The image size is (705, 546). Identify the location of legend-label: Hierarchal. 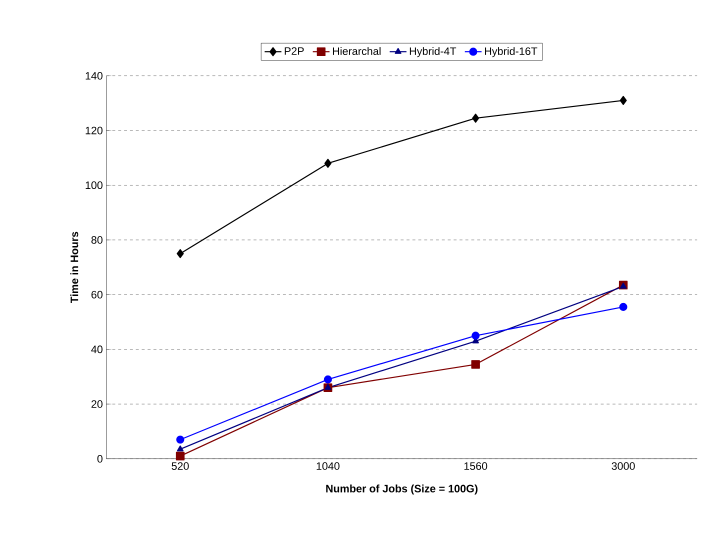
(356, 50).